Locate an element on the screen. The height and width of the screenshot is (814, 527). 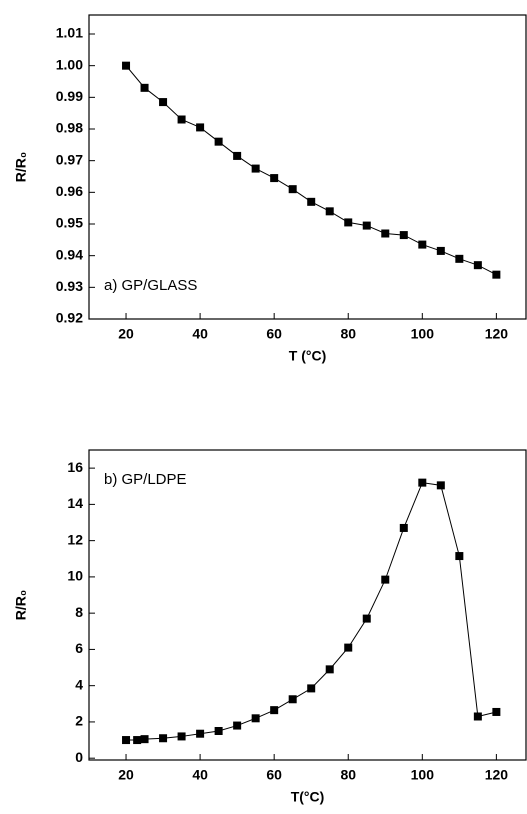
y-tick-label: 4 is located at coordinates (79, 684).